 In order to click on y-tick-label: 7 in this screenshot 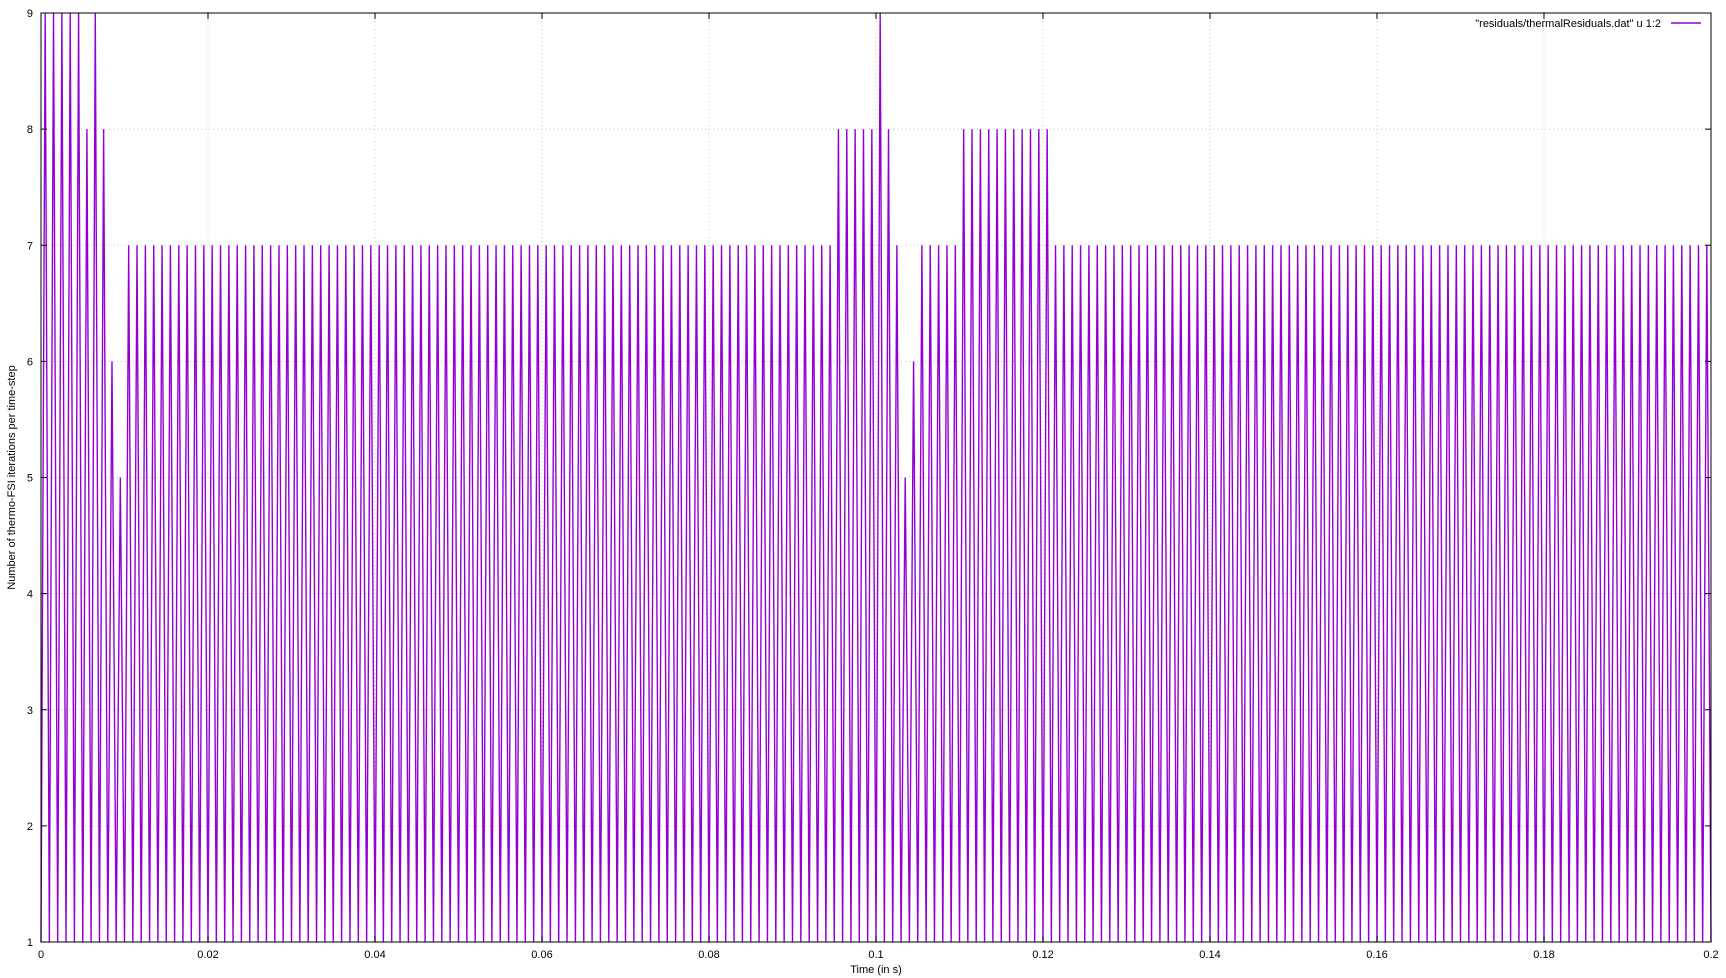, I will do `click(30, 246)`.